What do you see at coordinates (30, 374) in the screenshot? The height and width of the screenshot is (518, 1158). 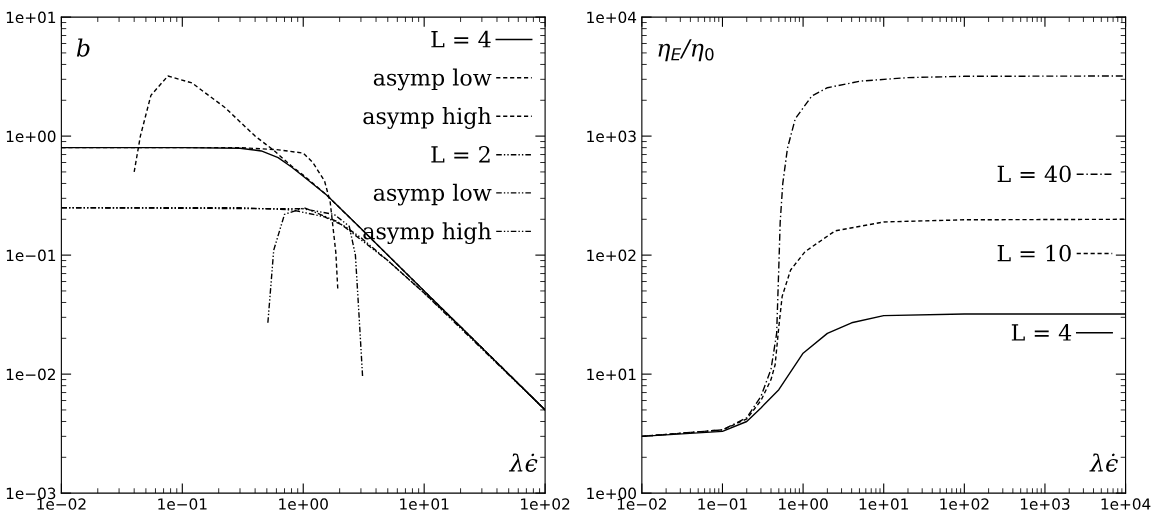 I see `y-tick-label: 1e−02` at bounding box center [30, 374].